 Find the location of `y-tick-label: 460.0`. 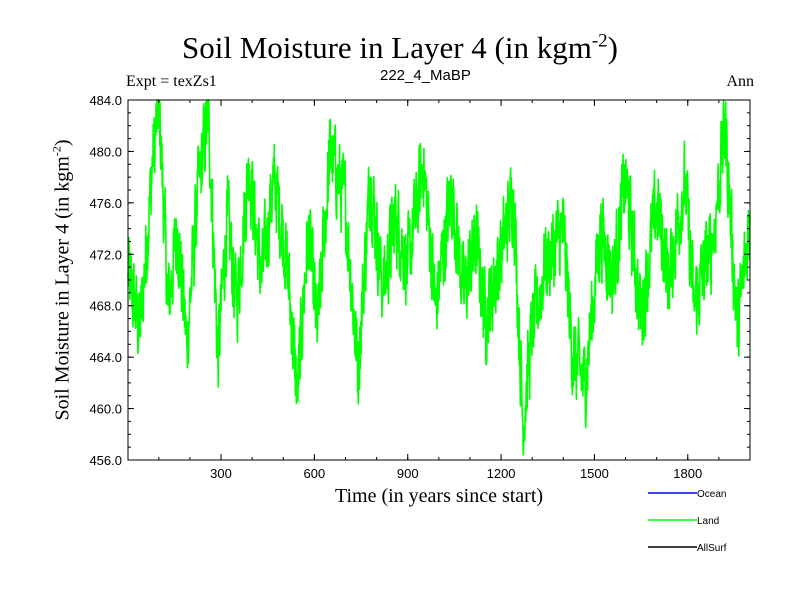

y-tick-label: 460.0 is located at coordinates (105, 409).